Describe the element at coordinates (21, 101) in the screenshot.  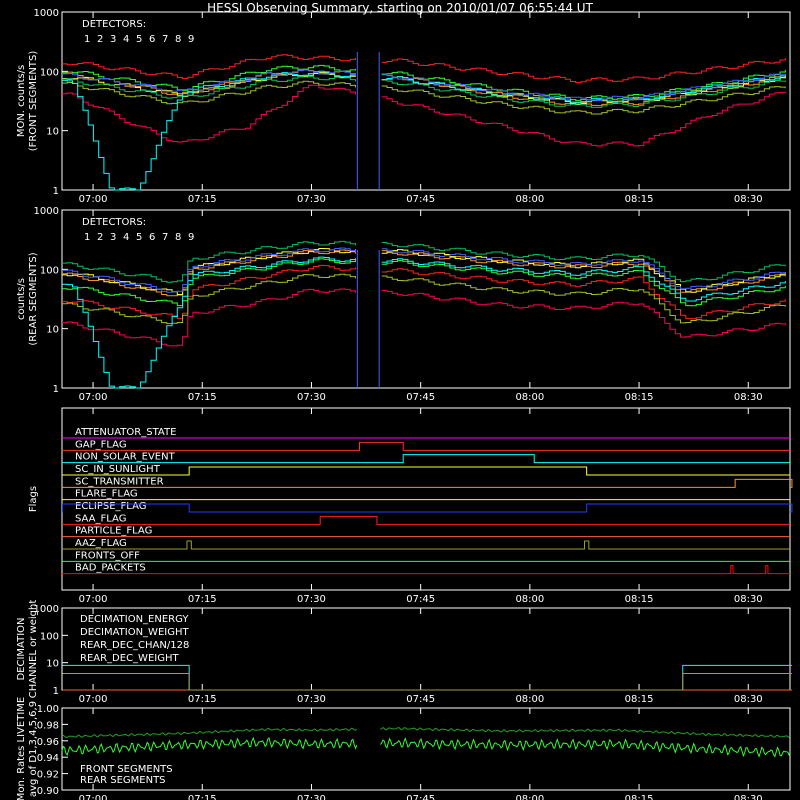
I see `front-ylabel: MON. counts/s` at that location.